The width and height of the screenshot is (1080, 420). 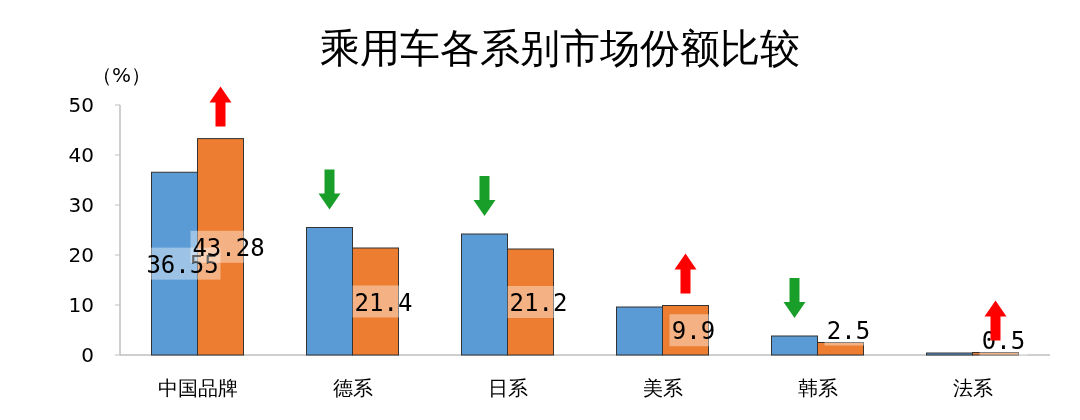 I want to click on x-tick-label: 日系, so click(x=507, y=388).